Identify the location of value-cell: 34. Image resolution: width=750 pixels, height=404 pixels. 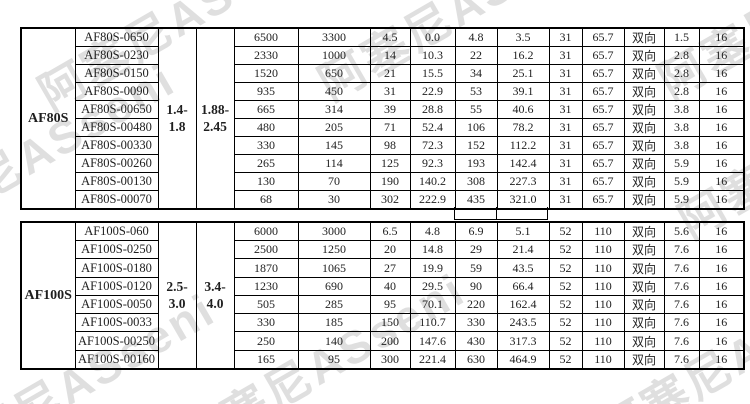
(476, 73).